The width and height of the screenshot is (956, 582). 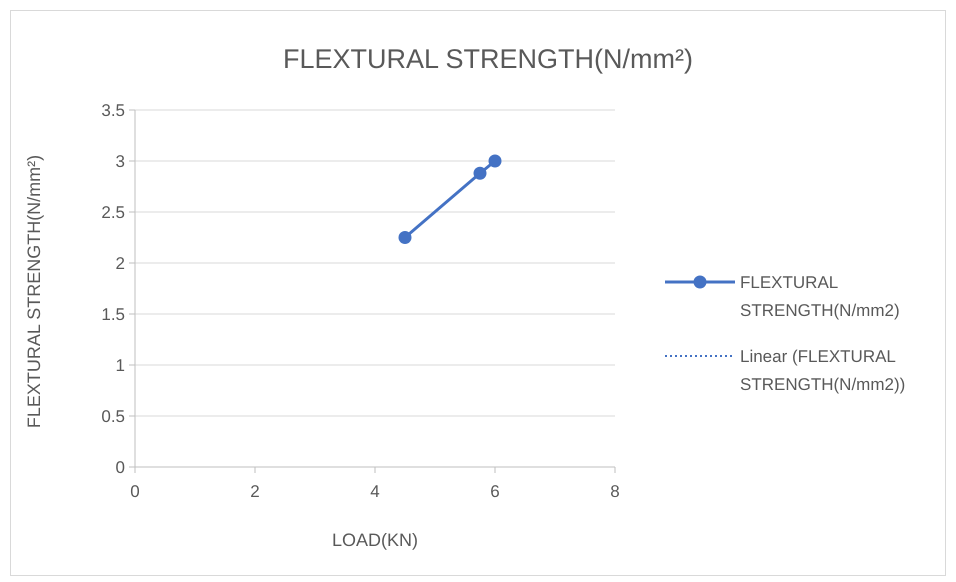 What do you see at coordinates (255, 491) in the screenshot?
I see `x-tick-label: 2` at bounding box center [255, 491].